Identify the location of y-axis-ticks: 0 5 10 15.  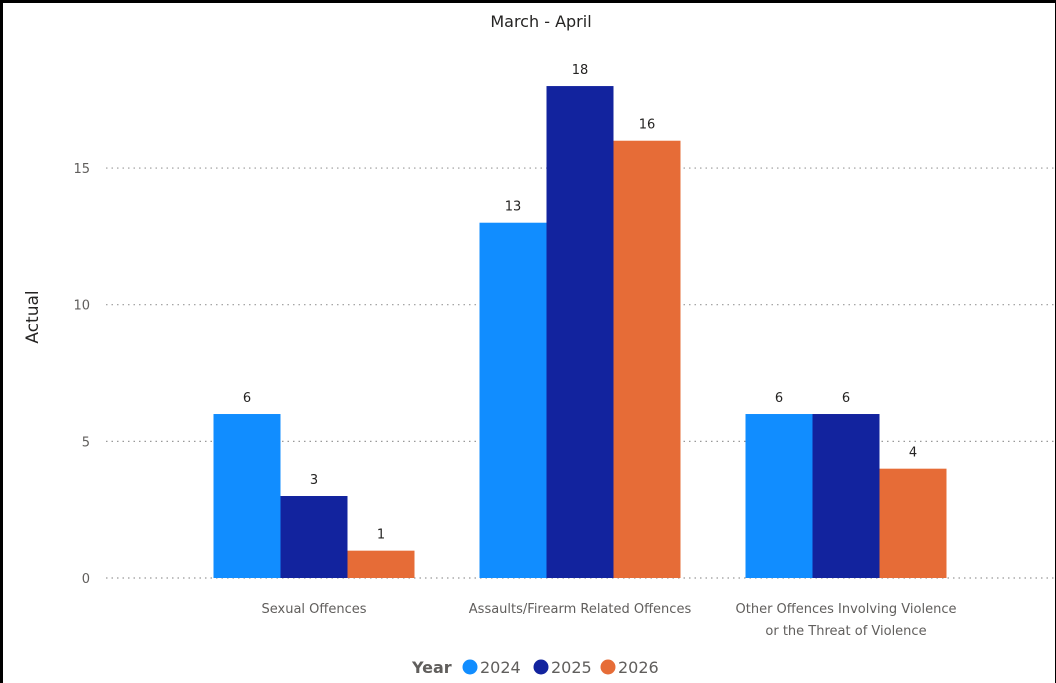
(81, 374).